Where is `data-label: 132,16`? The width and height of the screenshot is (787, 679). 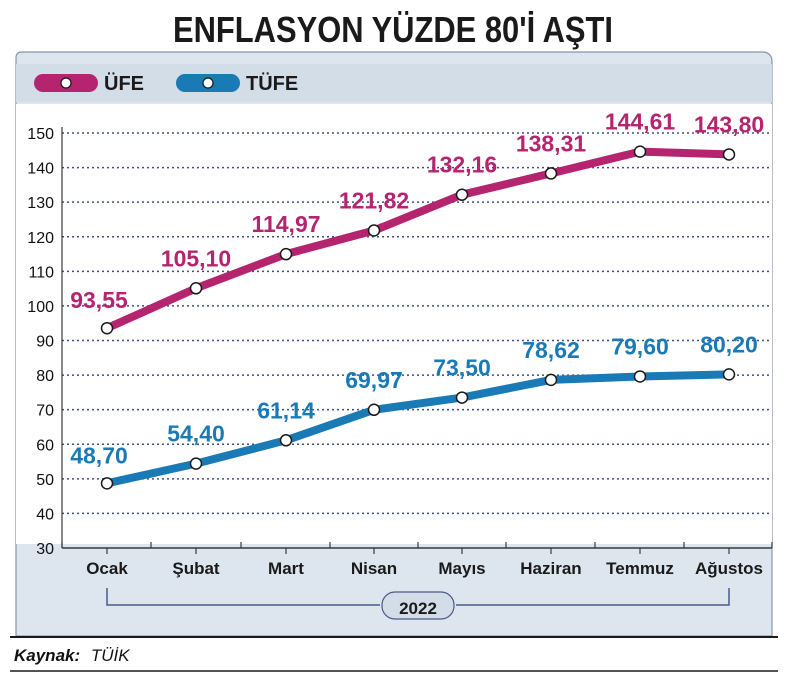
data-label: 132,16 is located at coordinates (462, 165).